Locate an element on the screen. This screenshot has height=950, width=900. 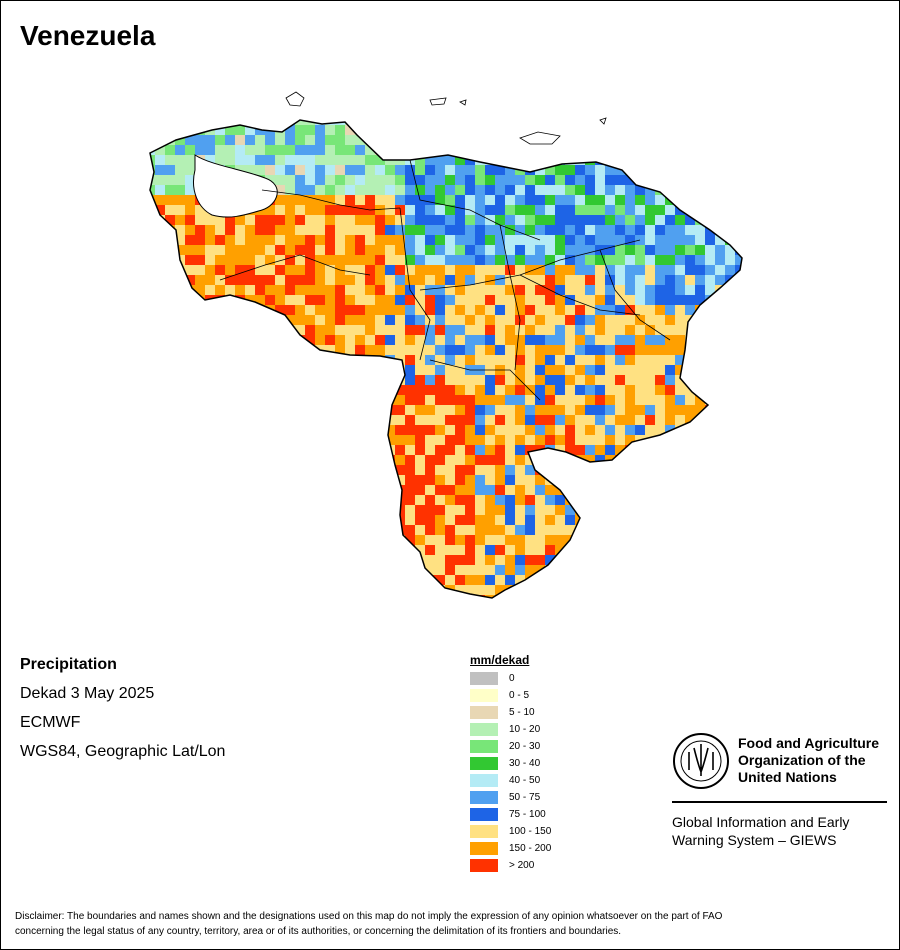
projection-label: WGS84, Geographic Lat/Lon is located at coordinates (123, 751).